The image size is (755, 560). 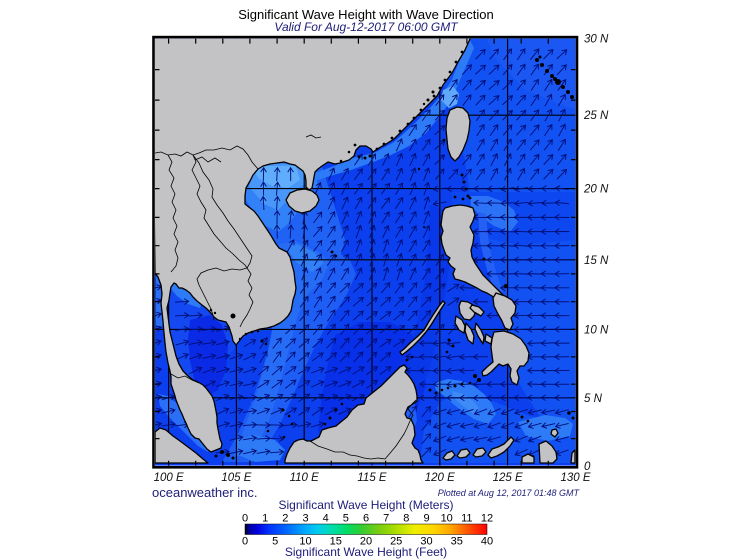 What do you see at coordinates (305, 519) in the screenshot?
I see `svg-text: 3` at bounding box center [305, 519].